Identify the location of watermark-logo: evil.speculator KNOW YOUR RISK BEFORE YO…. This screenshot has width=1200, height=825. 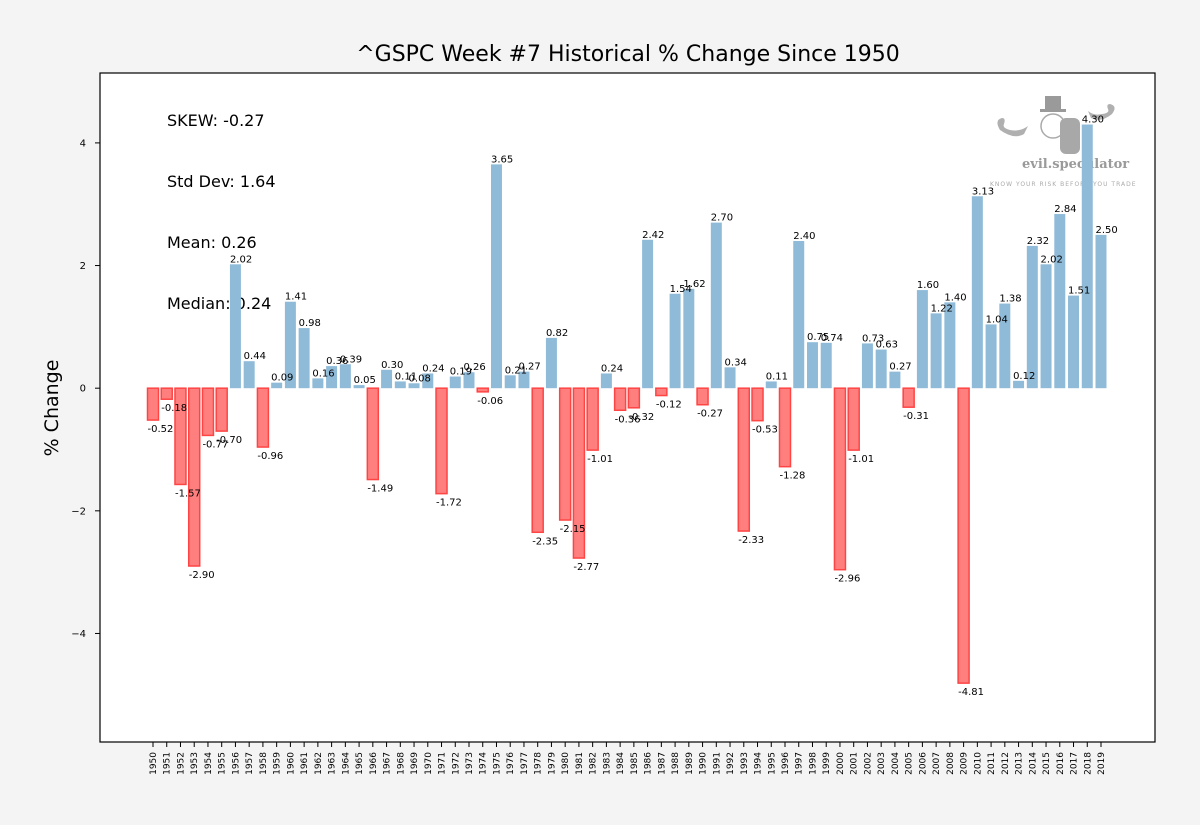
(1063, 142).